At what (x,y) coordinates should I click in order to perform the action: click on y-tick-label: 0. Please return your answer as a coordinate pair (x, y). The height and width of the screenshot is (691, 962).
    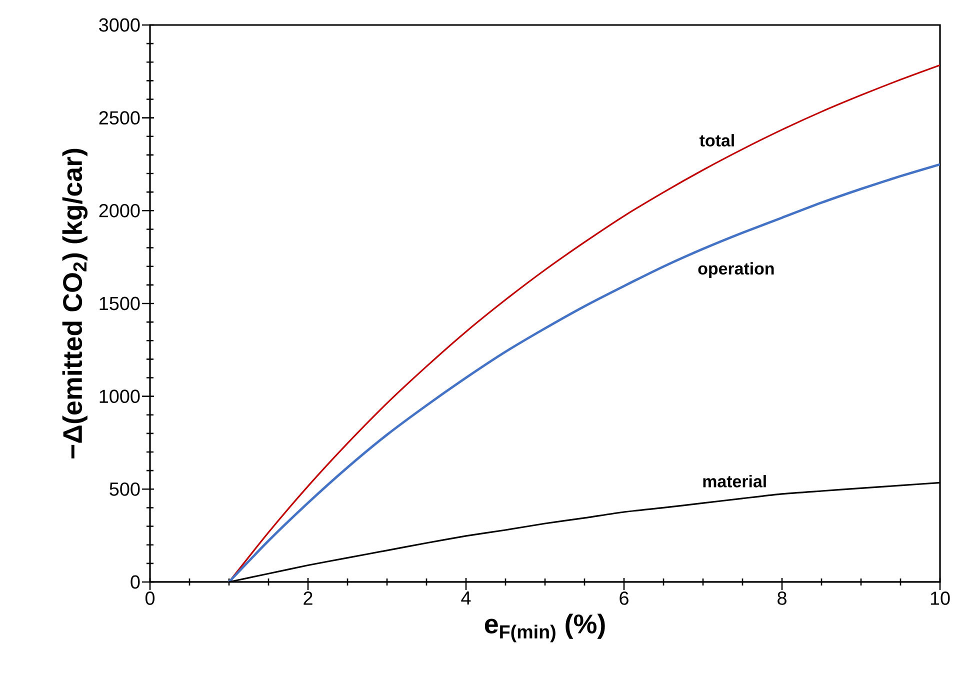
    Looking at the image, I should click on (135, 582).